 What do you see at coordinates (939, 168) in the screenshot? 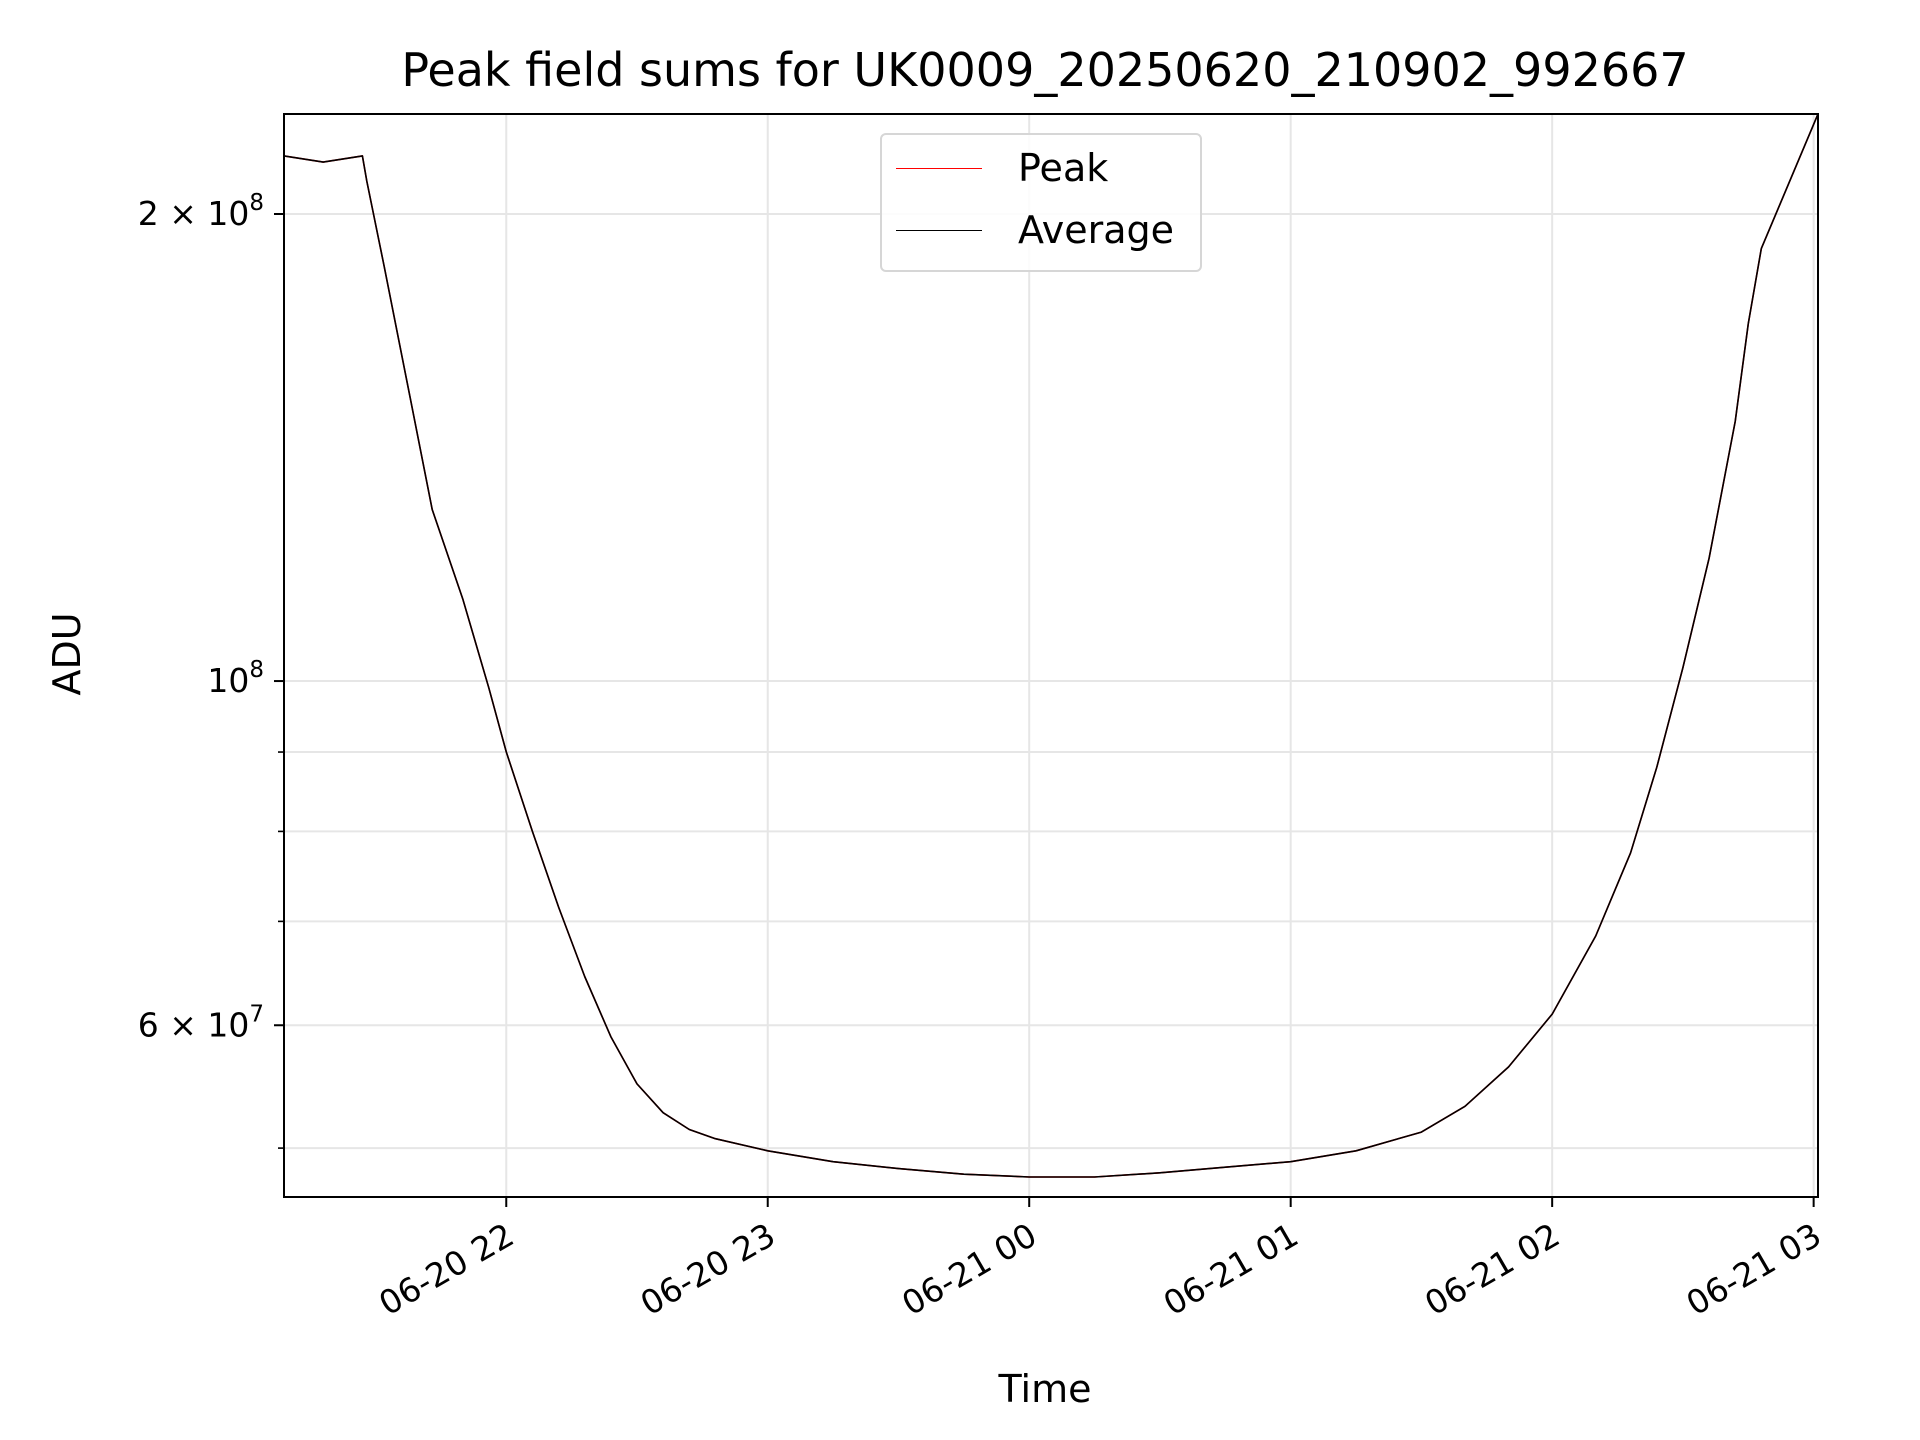
I see `legend-swatch-peak` at bounding box center [939, 168].